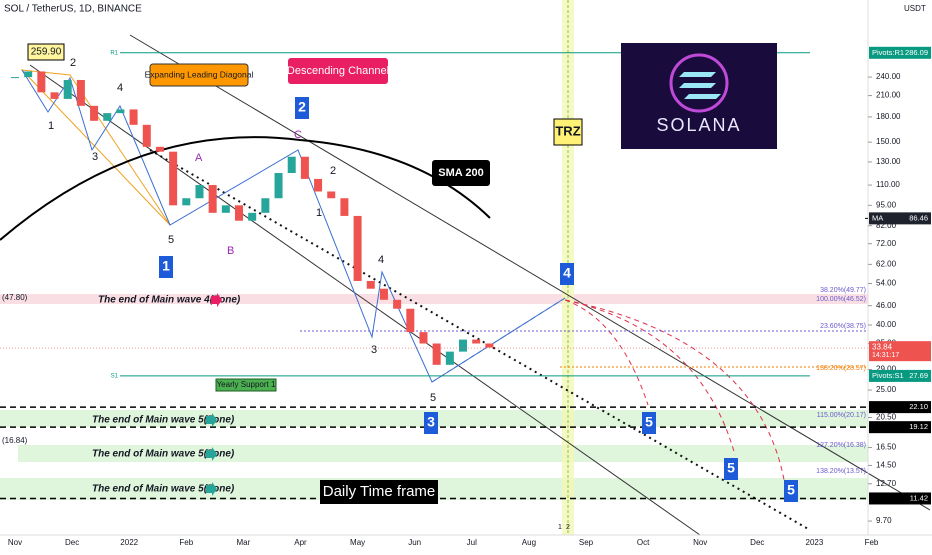 The height and width of the screenshot is (555, 932). What do you see at coordinates (886, 204) in the screenshot?
I see `y-tick-label: 95.00` at bounding box center [886, 204].